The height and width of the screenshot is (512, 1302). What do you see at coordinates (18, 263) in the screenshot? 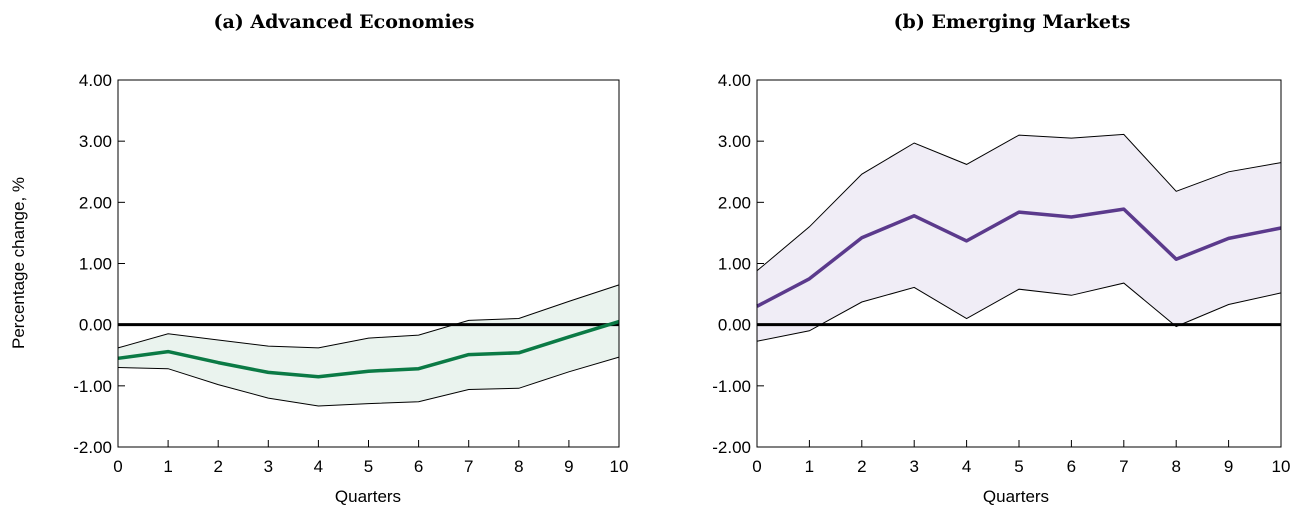
I see `y-axis-label: Percentage change, %` at bounding box center [18, 263].